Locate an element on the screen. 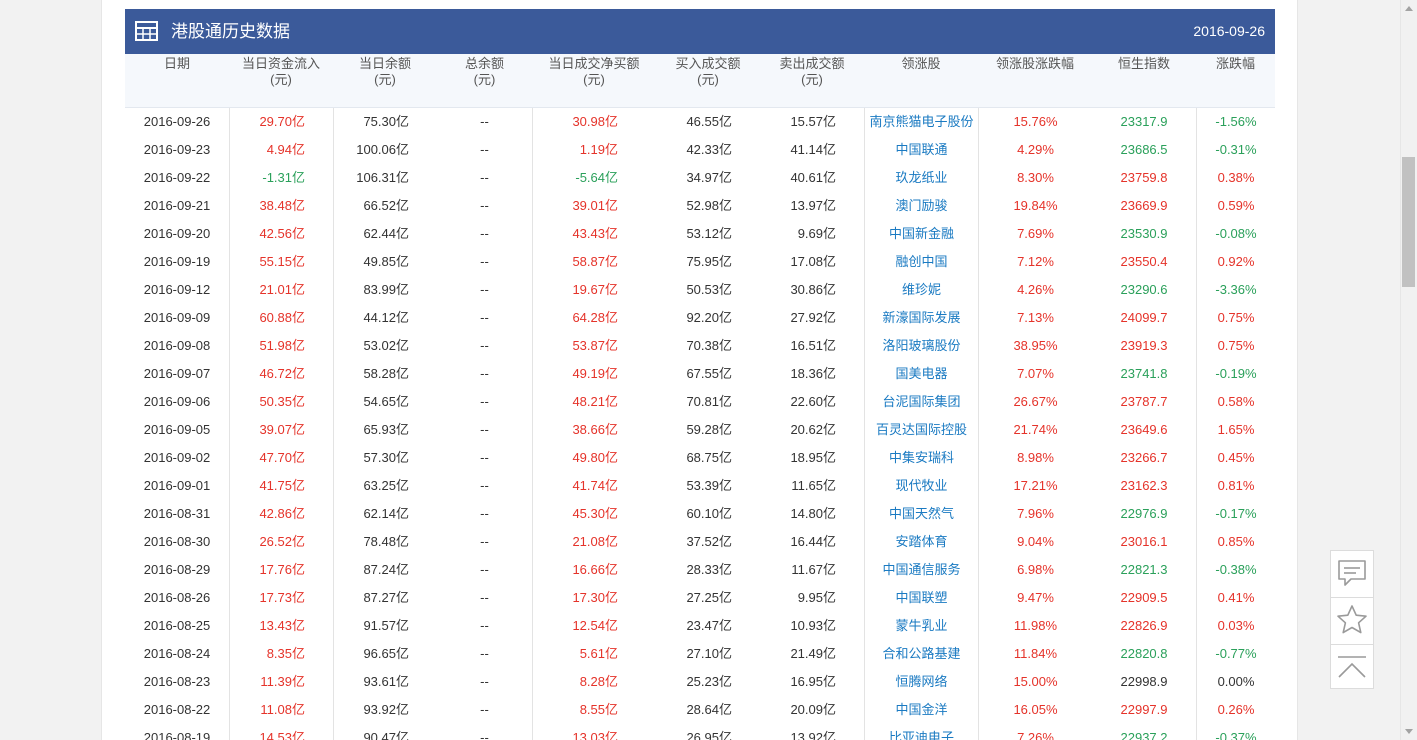 Image resolution: width=1417 pixels, height=740 pixels. cell-leading-change: 11.98% is located at coordinates (1035, 626).